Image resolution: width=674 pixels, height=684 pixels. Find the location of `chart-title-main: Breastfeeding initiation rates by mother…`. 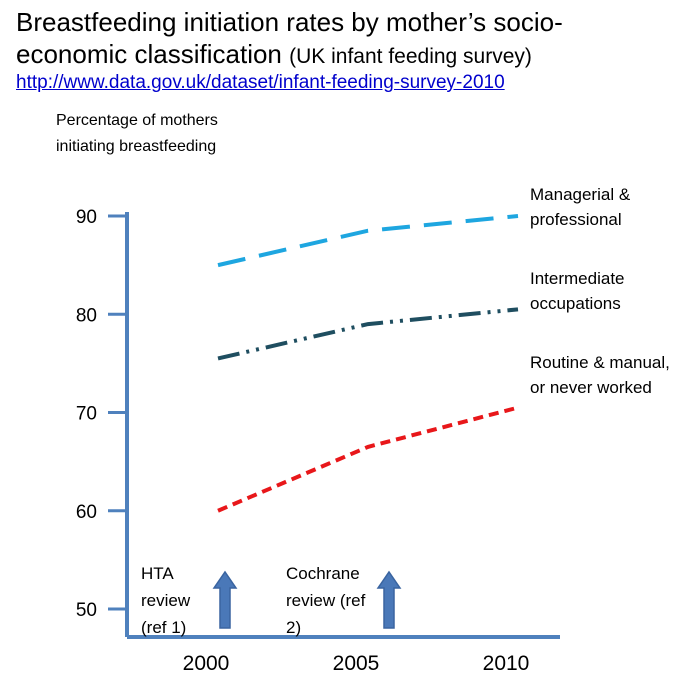

chart-title-main: Breastfeeding initiation rates by mother… is located at coordinates (289, 38).